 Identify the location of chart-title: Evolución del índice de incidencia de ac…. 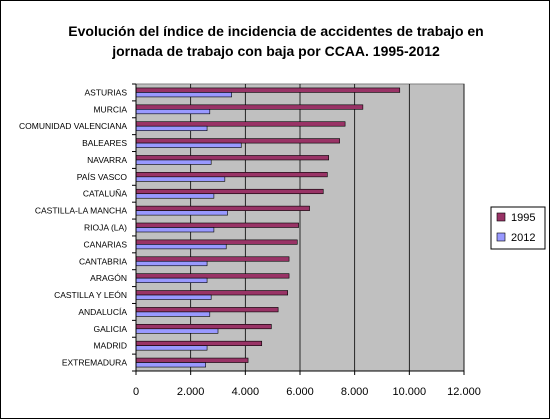
(275, 41).